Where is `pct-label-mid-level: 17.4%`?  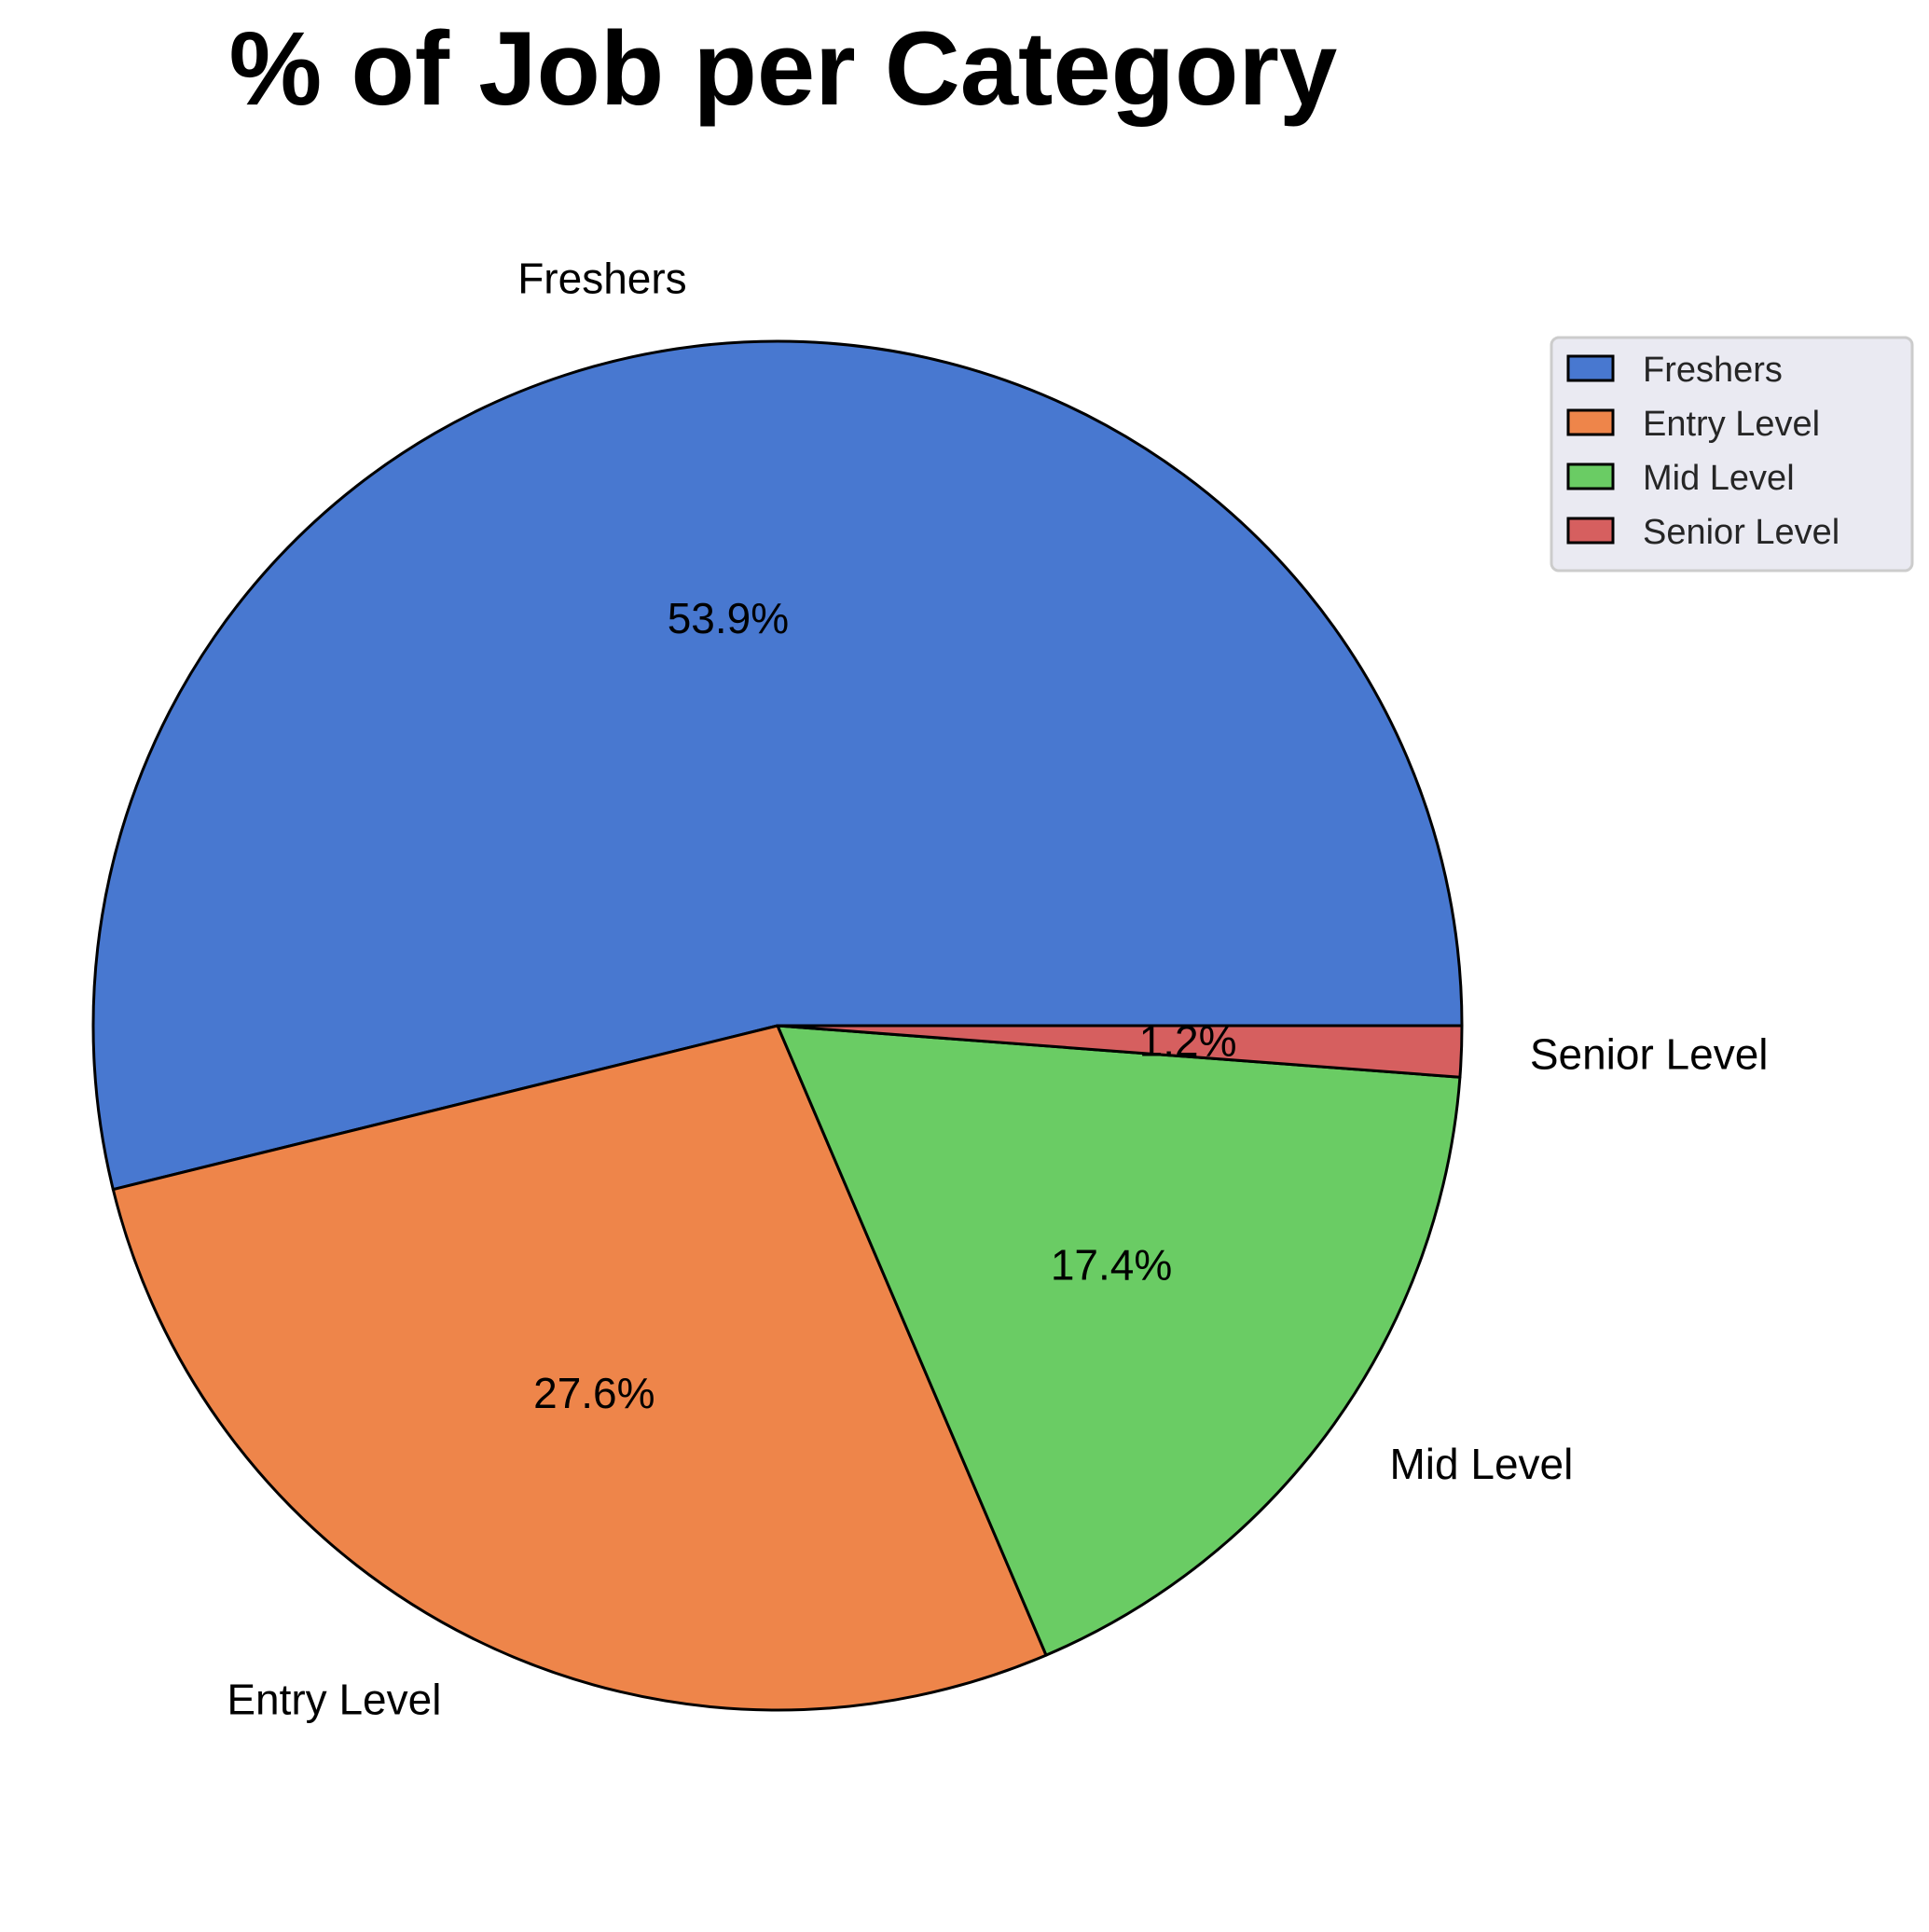
pct-label-mid-level: 17.4% is located at coordinates (1111, 1264).